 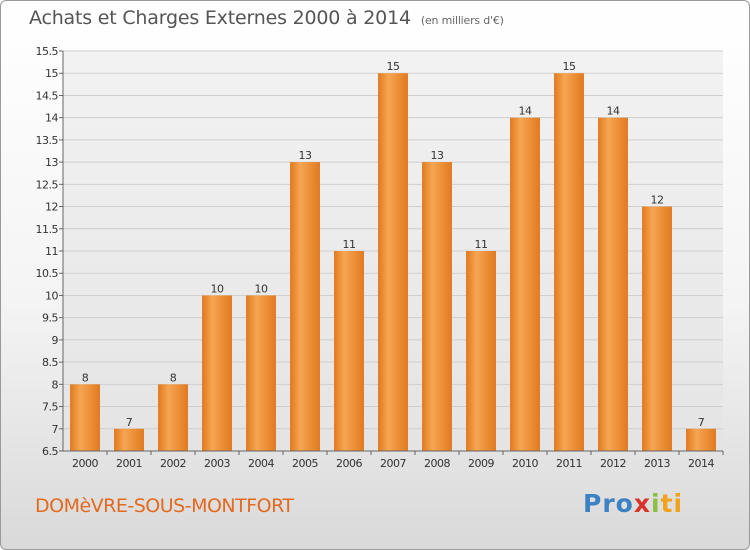 I want to click on x-tick-label: 2001, so click(x=129, y=463).